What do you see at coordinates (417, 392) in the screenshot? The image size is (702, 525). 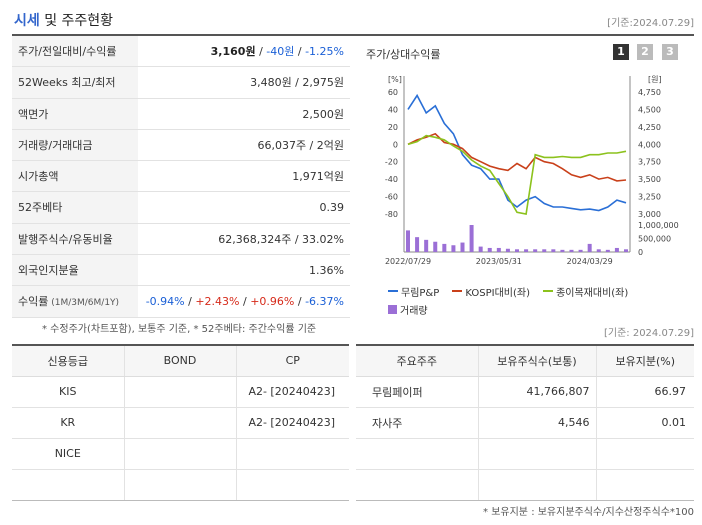 I see `table-cell: 무림페이퍼` at bounding box center [417, 392].